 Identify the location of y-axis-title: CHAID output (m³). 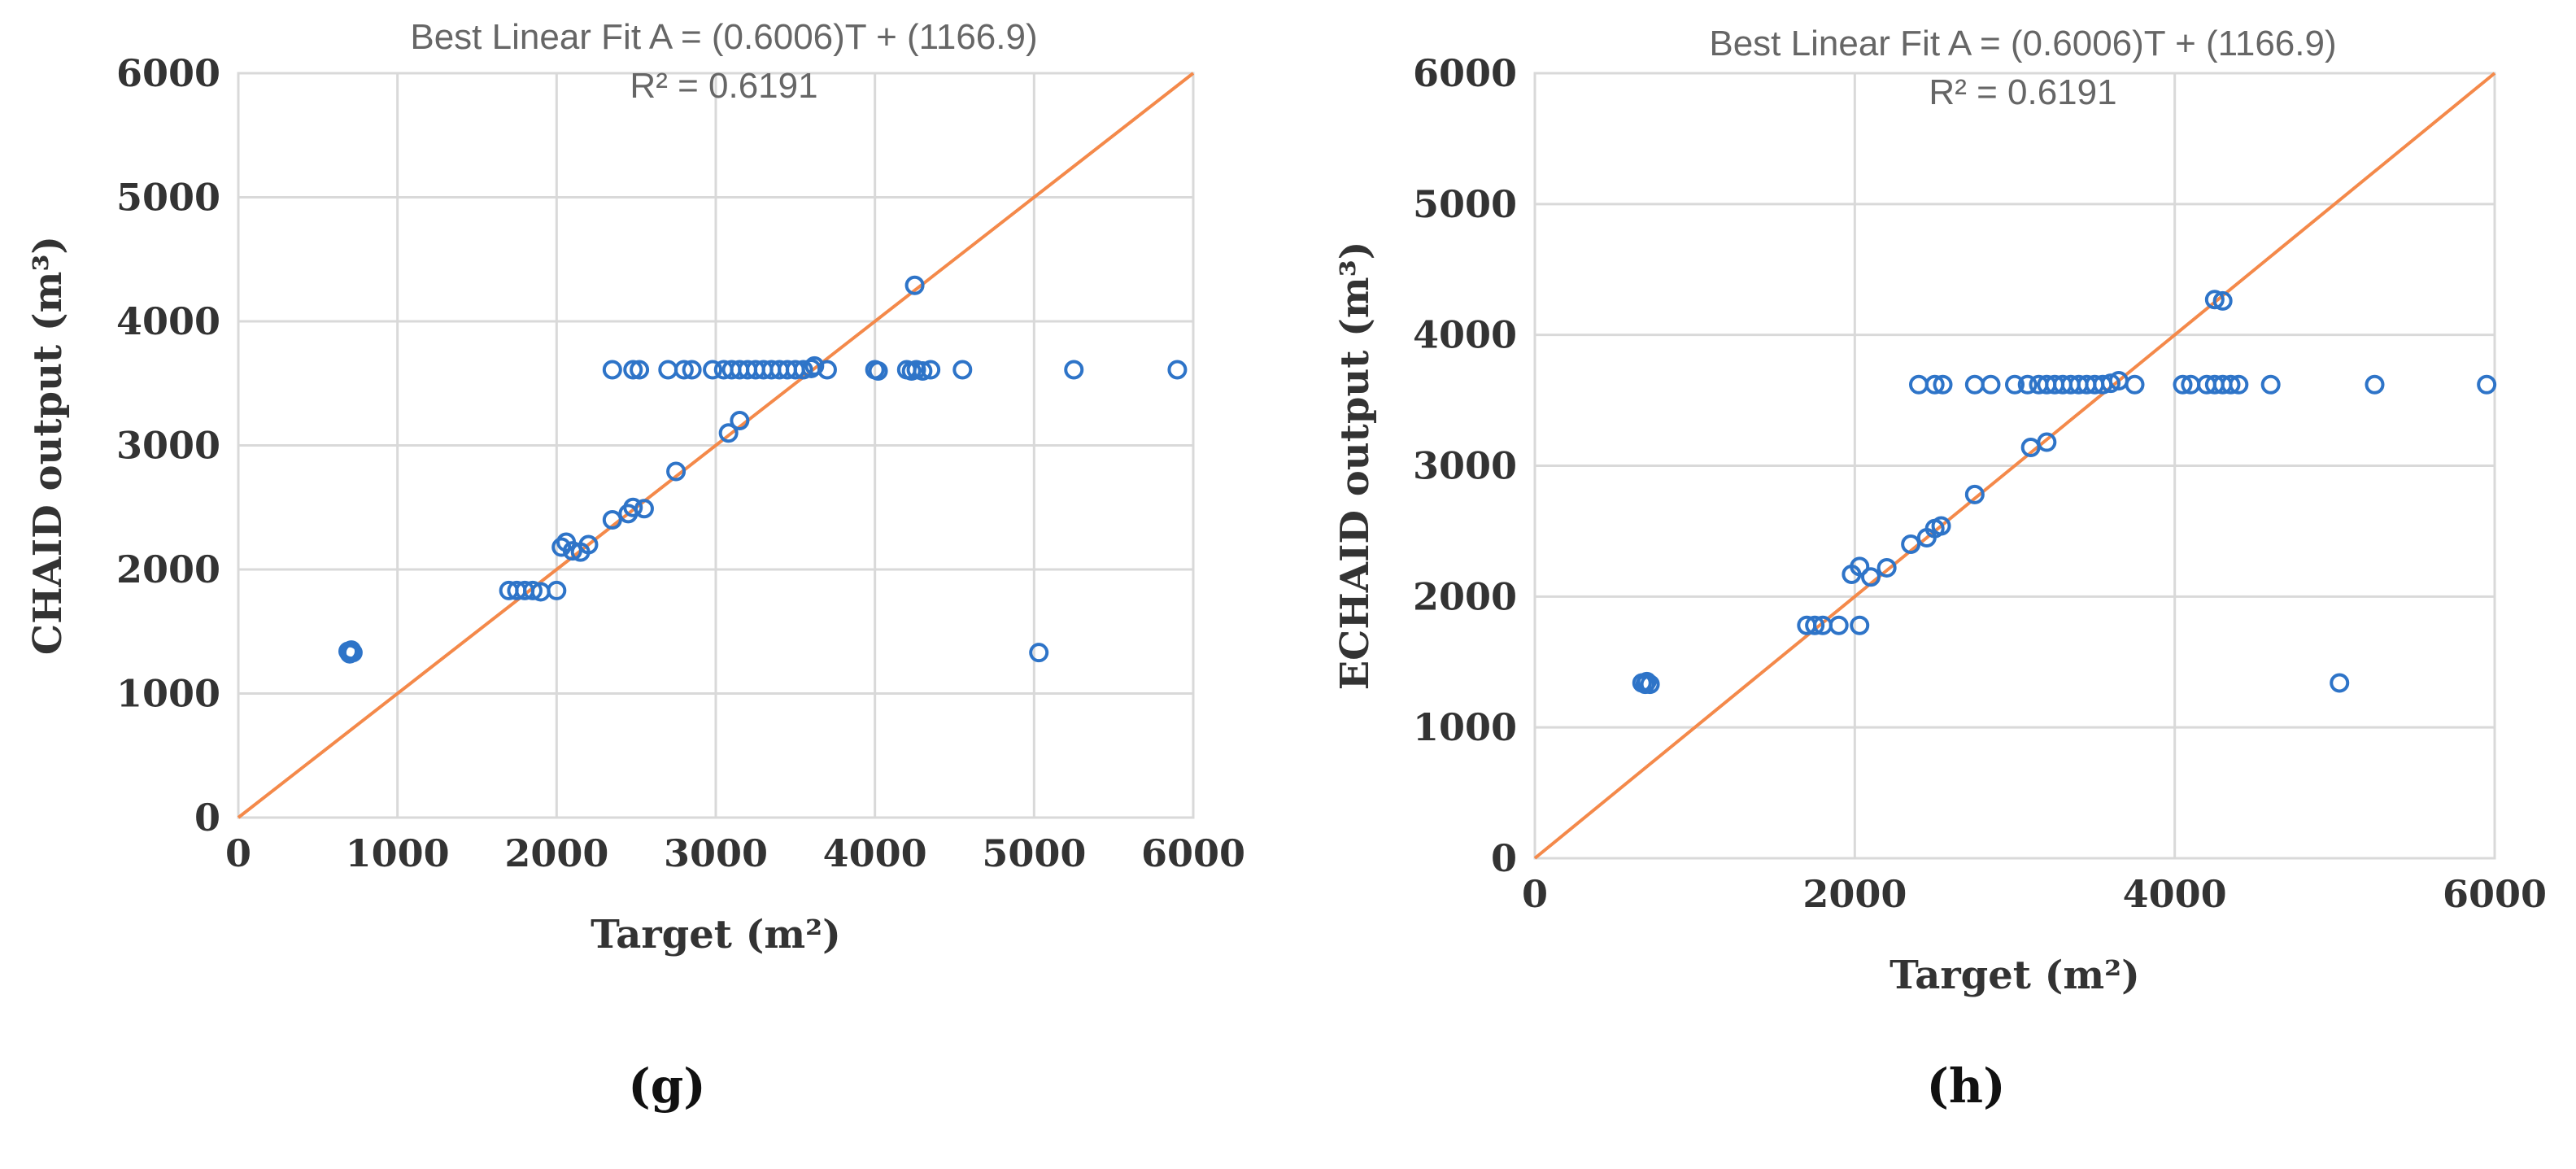
(48, 445).